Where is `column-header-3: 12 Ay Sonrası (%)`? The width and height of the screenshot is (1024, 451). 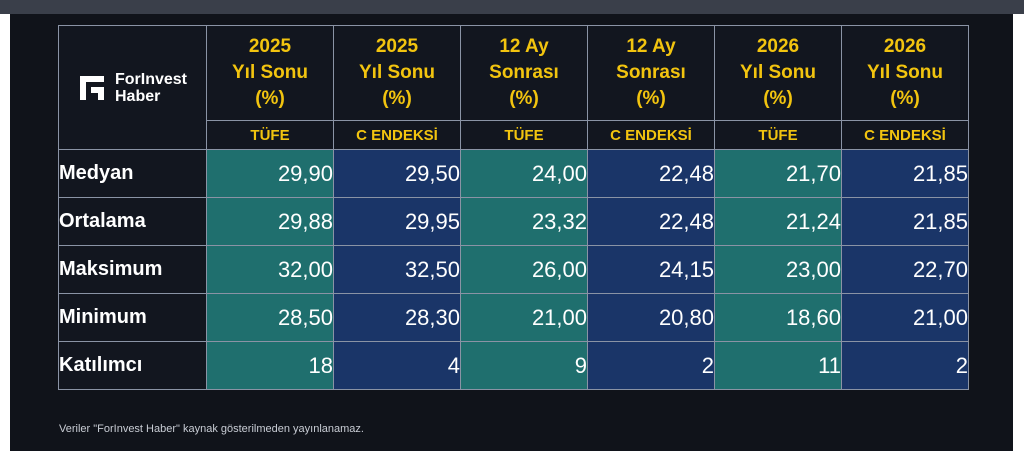
column-header-3: 12 Ay Sonrası (%) is located at coordinates (524, 73).